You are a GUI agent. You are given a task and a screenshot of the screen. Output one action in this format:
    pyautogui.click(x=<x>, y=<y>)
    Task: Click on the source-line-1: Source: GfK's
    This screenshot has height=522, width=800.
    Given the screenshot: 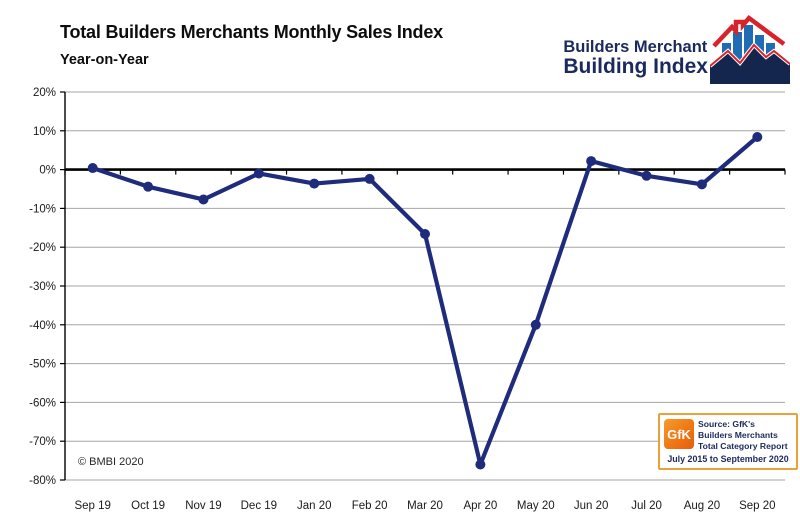 What is the action you would take?
    pyautogui.click(x=726, y=424)
    